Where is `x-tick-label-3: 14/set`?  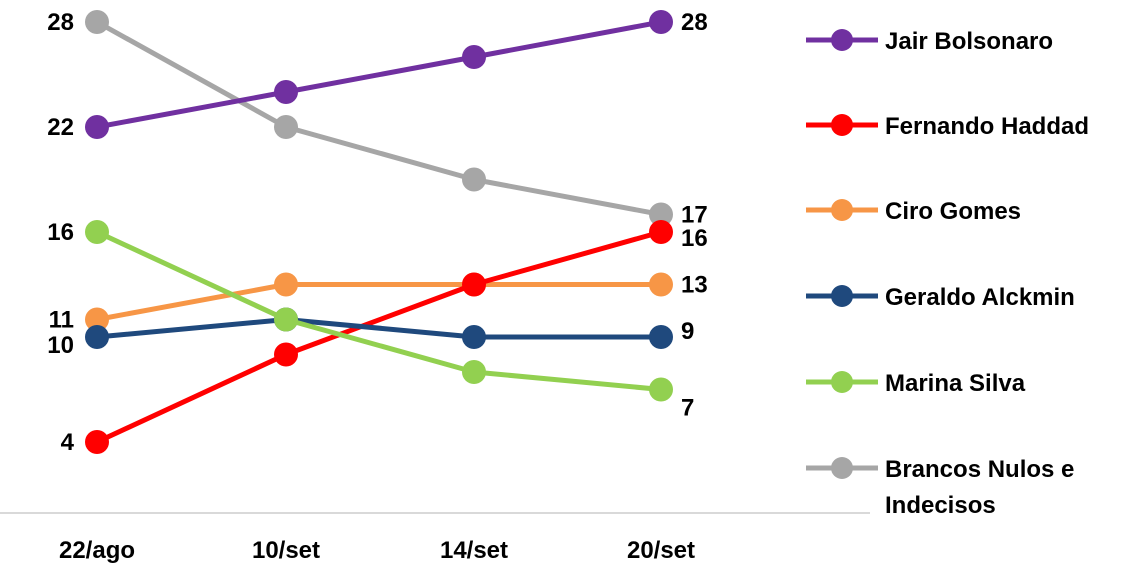 x-tick-label-3: 14/set is located at coordinates (474, 550).